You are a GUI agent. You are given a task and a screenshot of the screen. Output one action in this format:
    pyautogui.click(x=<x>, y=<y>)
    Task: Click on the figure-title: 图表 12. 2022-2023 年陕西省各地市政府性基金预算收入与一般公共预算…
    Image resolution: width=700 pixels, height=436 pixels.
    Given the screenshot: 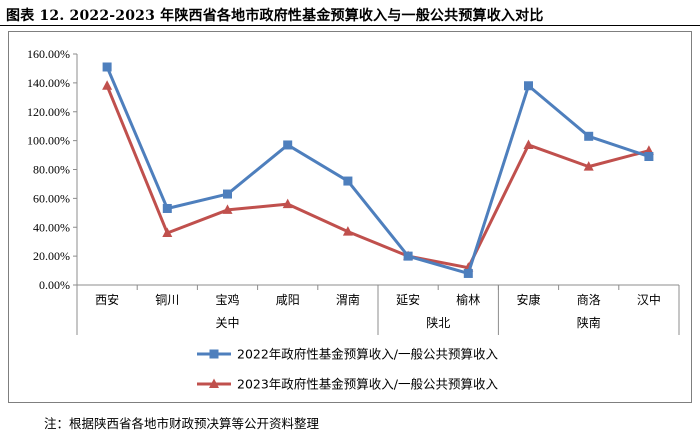 What is the action you would take?
    pyautogui.click(x=275, y=16)
    